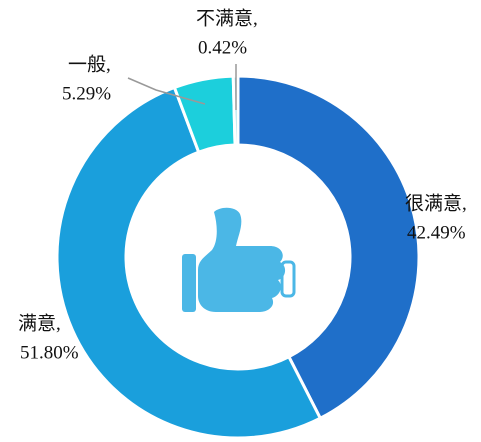  Describe the element at coordinates (222, 47) in the screenshot. I see `data-label-value: 0.42%` at that location.